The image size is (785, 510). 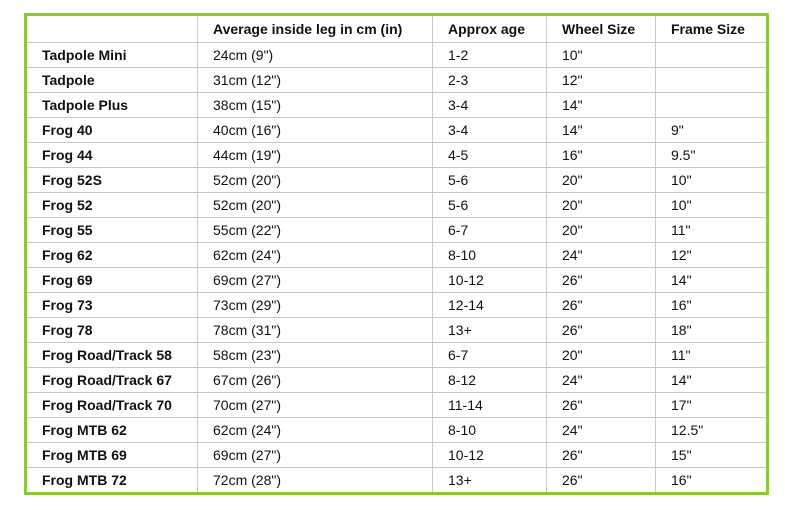 What do you see at coordinates (489, 405) in the screenshot?
I see `cell: 11-14` at bounding box center [489, 405].